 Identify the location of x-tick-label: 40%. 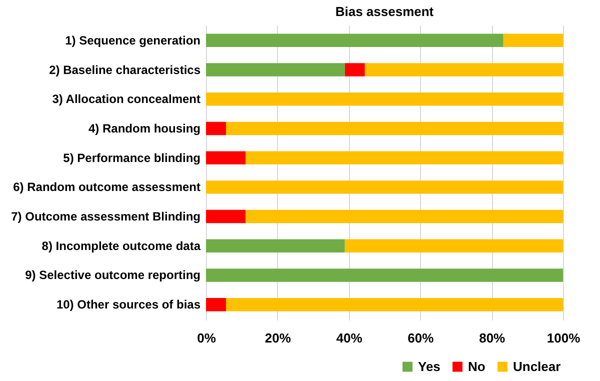
(349, 338).